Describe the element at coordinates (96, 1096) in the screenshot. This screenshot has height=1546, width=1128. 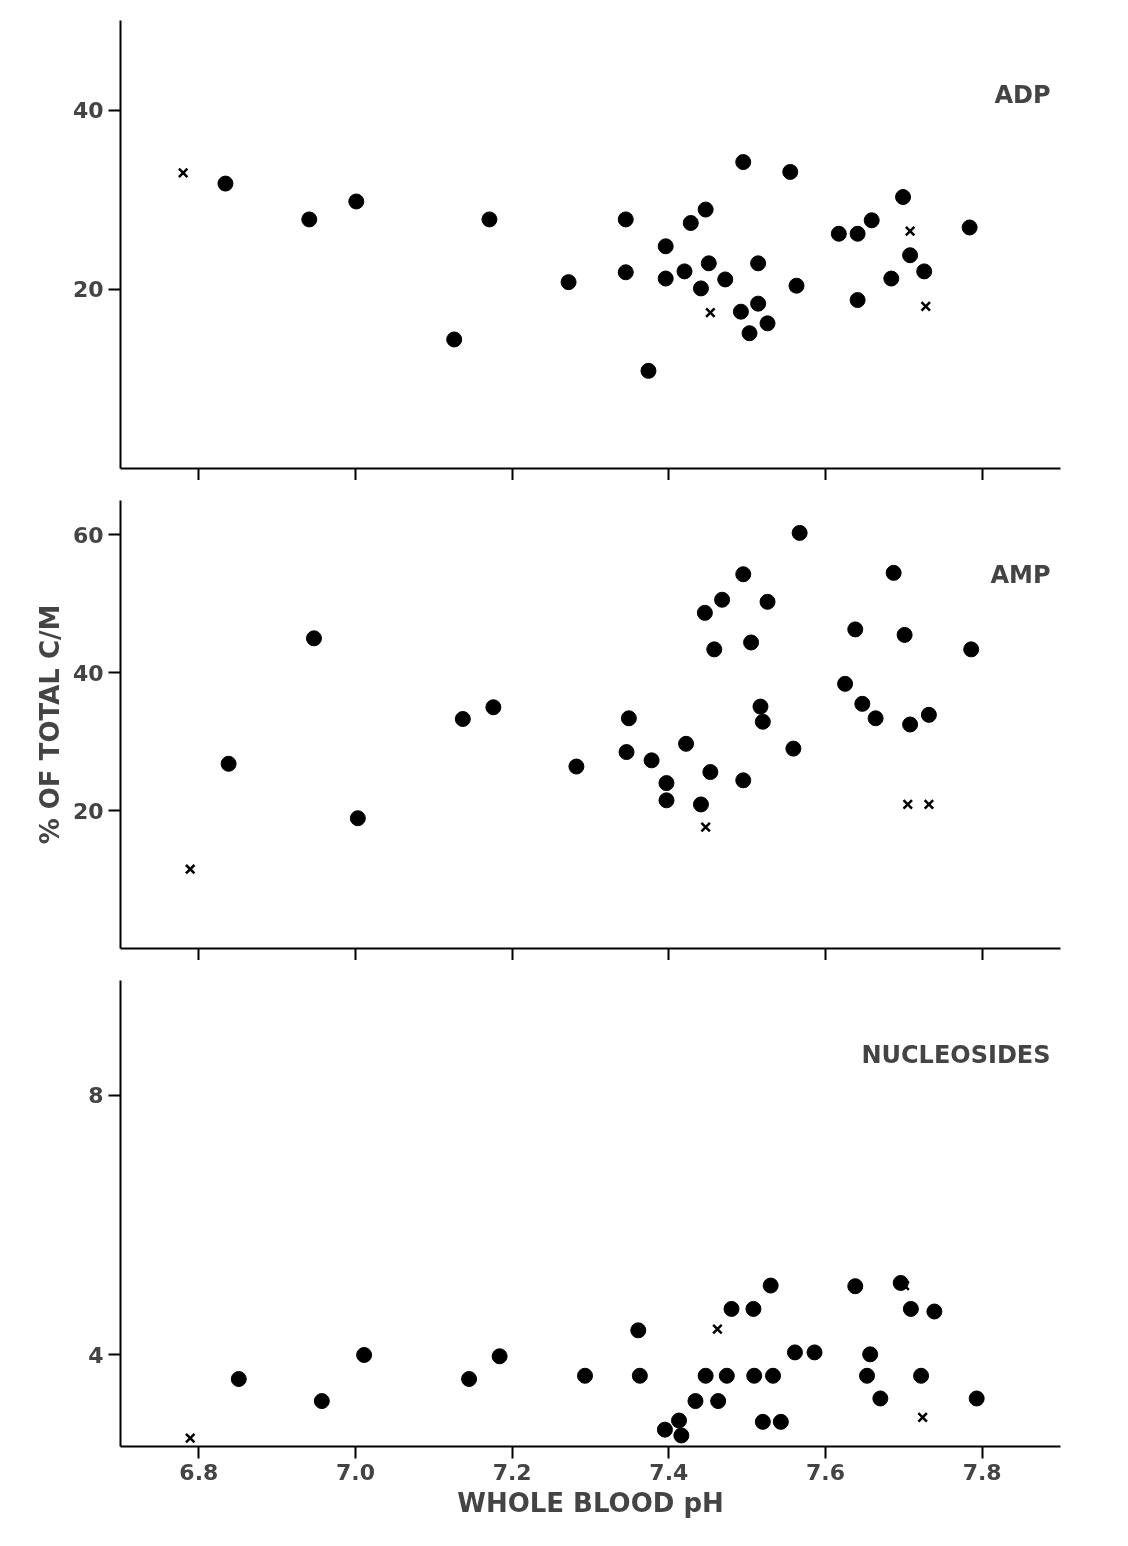
I see `y-tick-label: 8` at that location.